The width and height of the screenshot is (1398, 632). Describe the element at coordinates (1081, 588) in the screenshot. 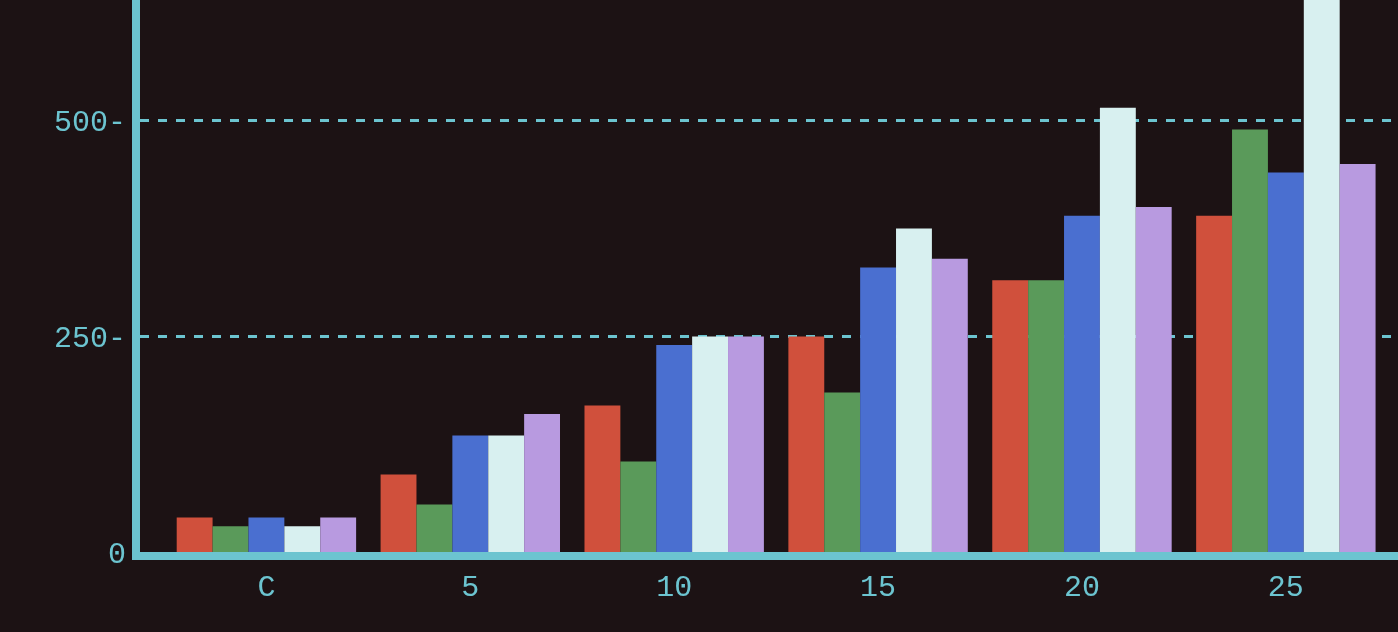

I see `x-tick-label: 20` at that location.